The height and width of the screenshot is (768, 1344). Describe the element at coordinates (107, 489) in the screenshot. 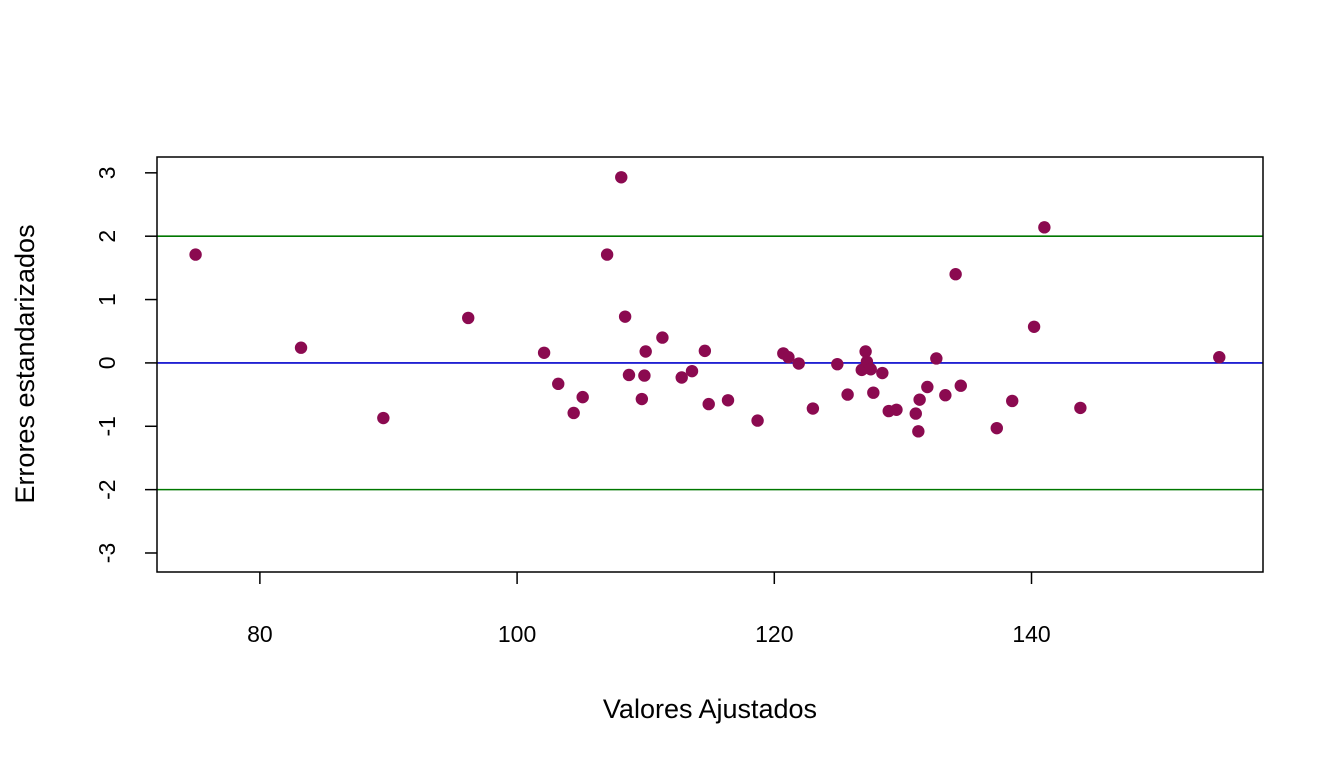

I see `y-tick-label-1: -2` at that location.